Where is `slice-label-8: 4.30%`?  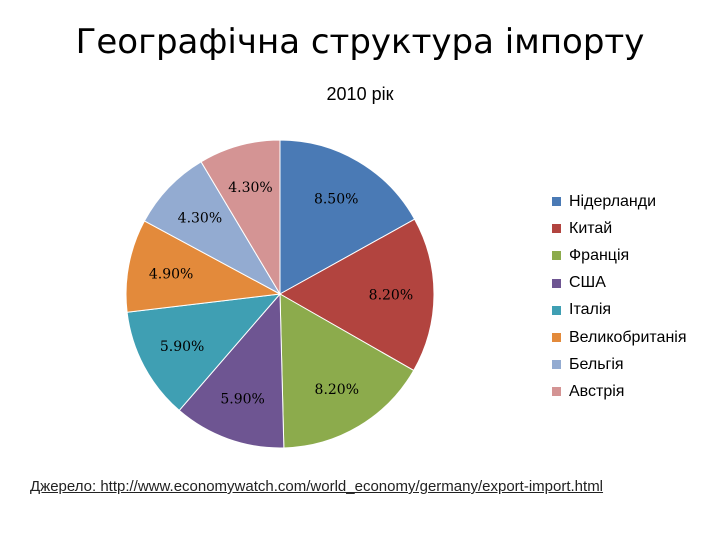
slice-label-8: 4.30% is located at coordinates (250, 188).